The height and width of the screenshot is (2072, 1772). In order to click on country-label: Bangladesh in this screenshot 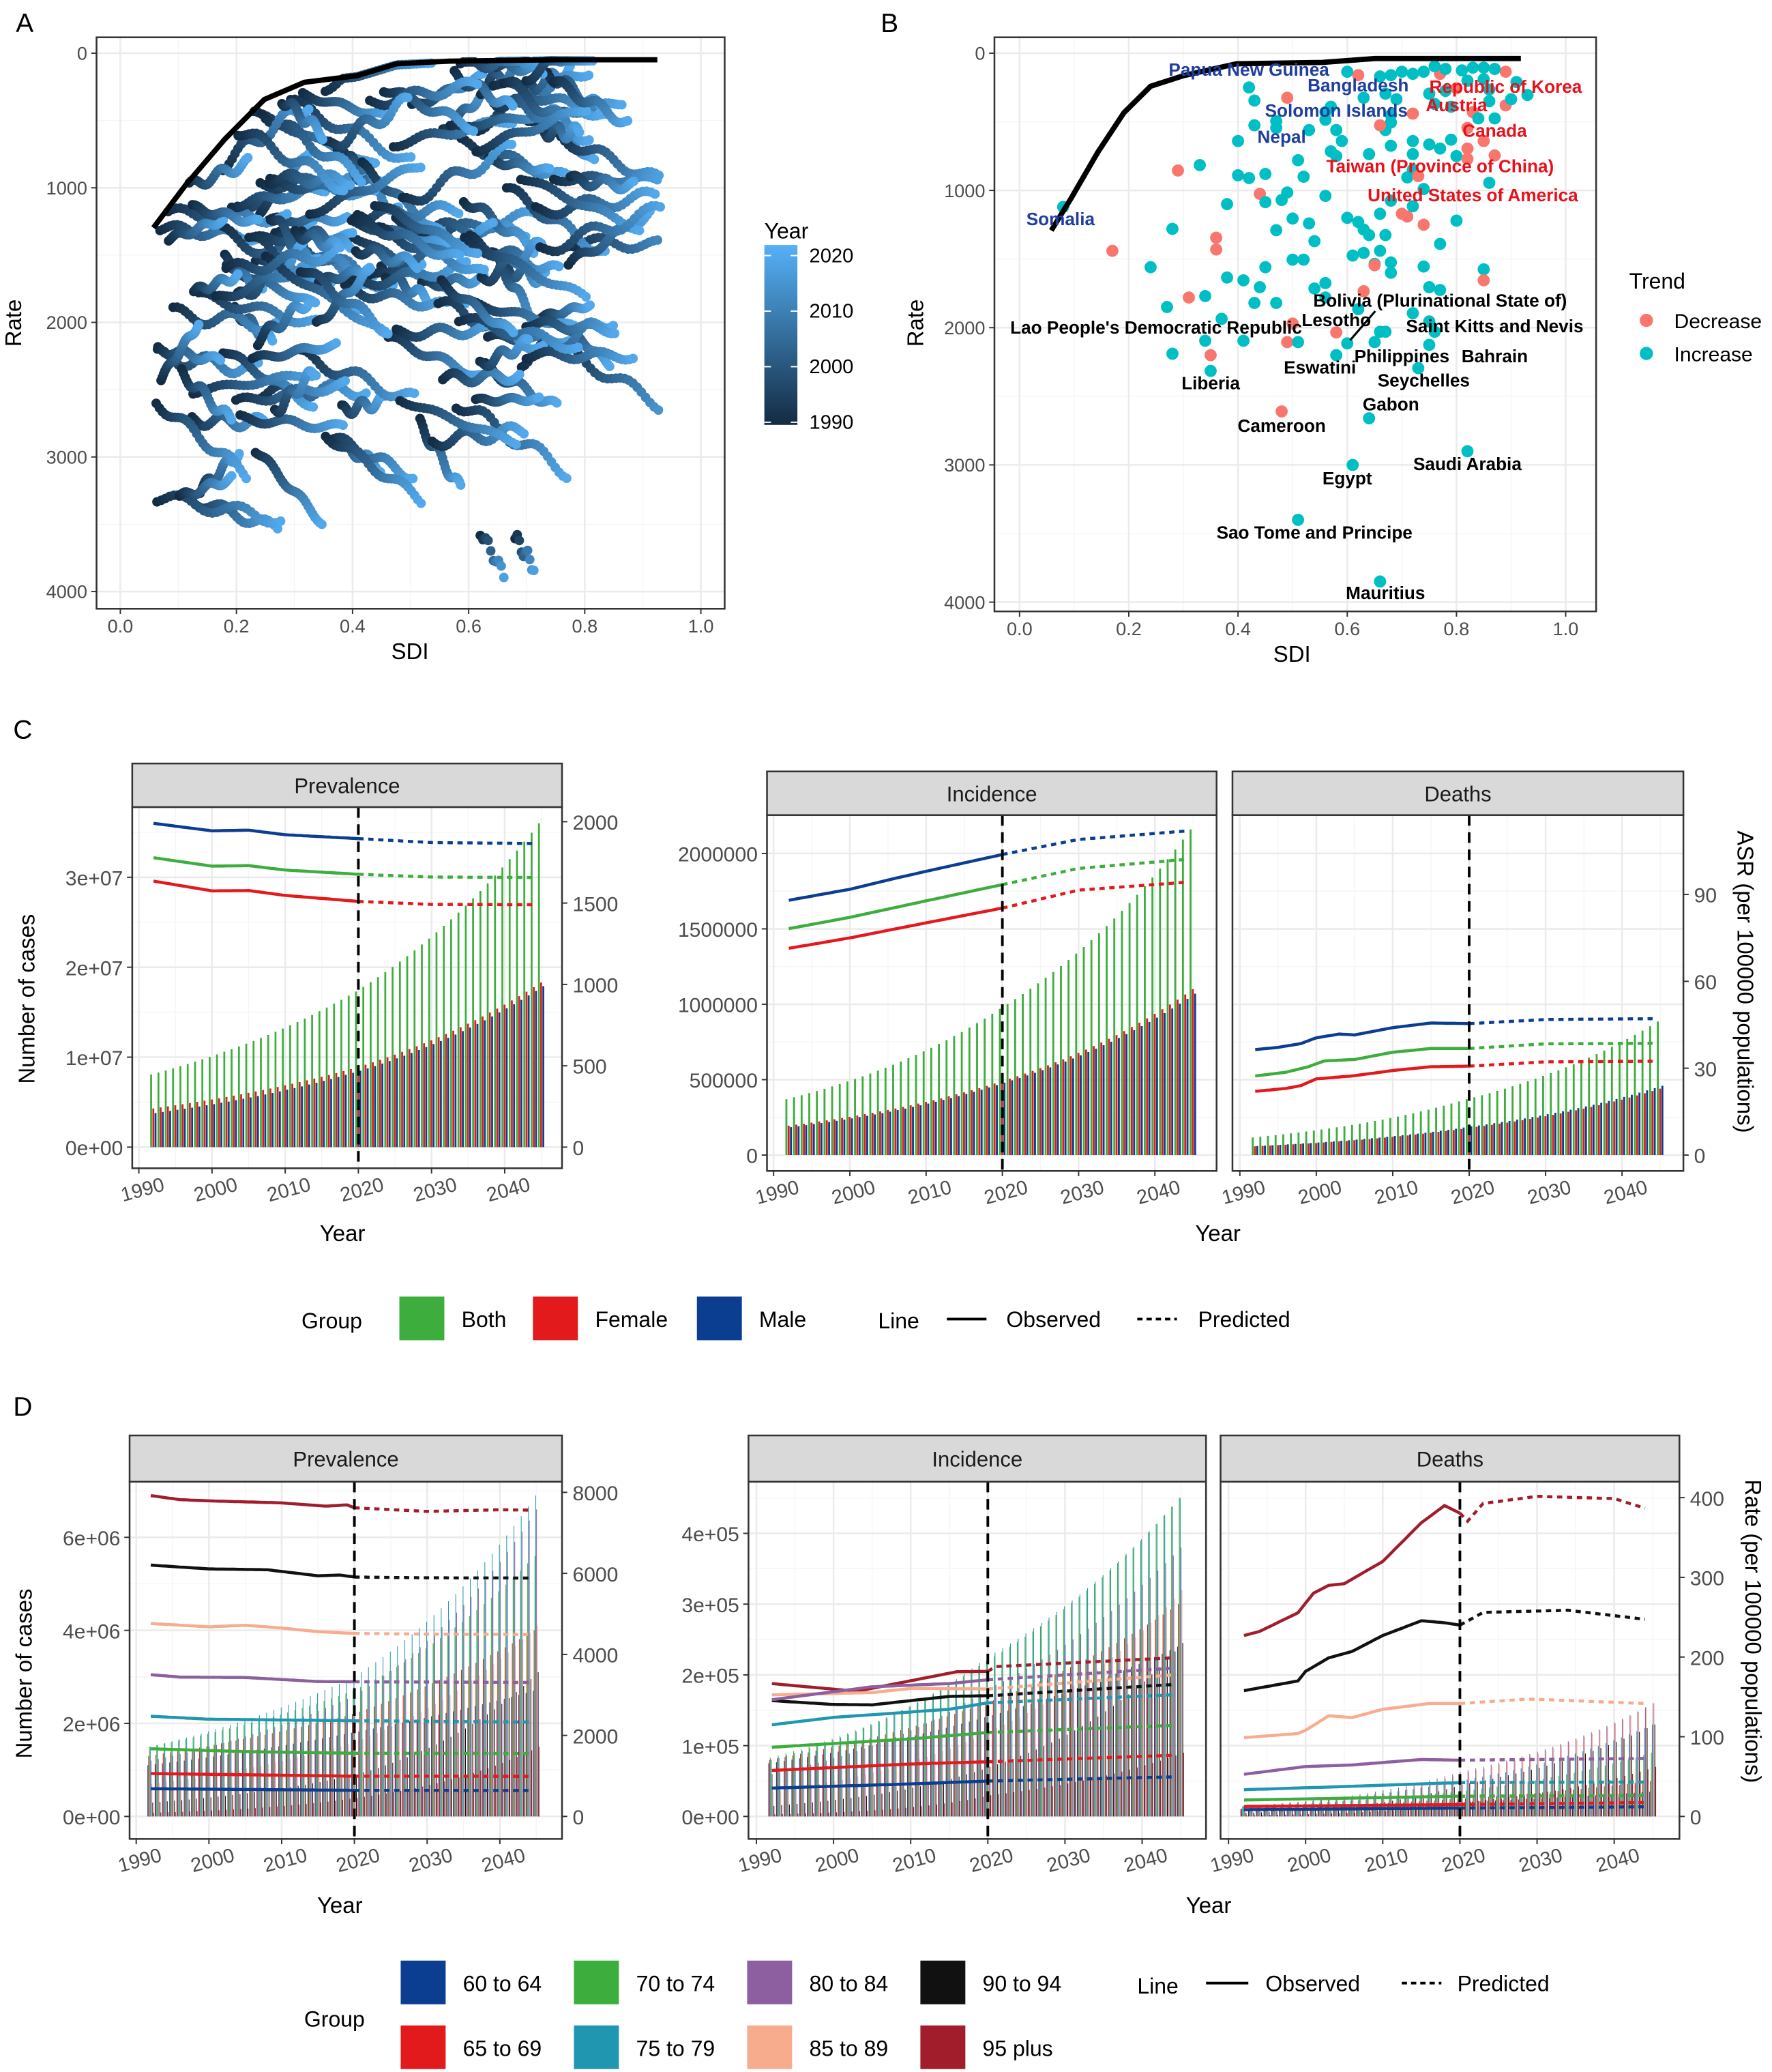, I will do `click(1358, 85)`.